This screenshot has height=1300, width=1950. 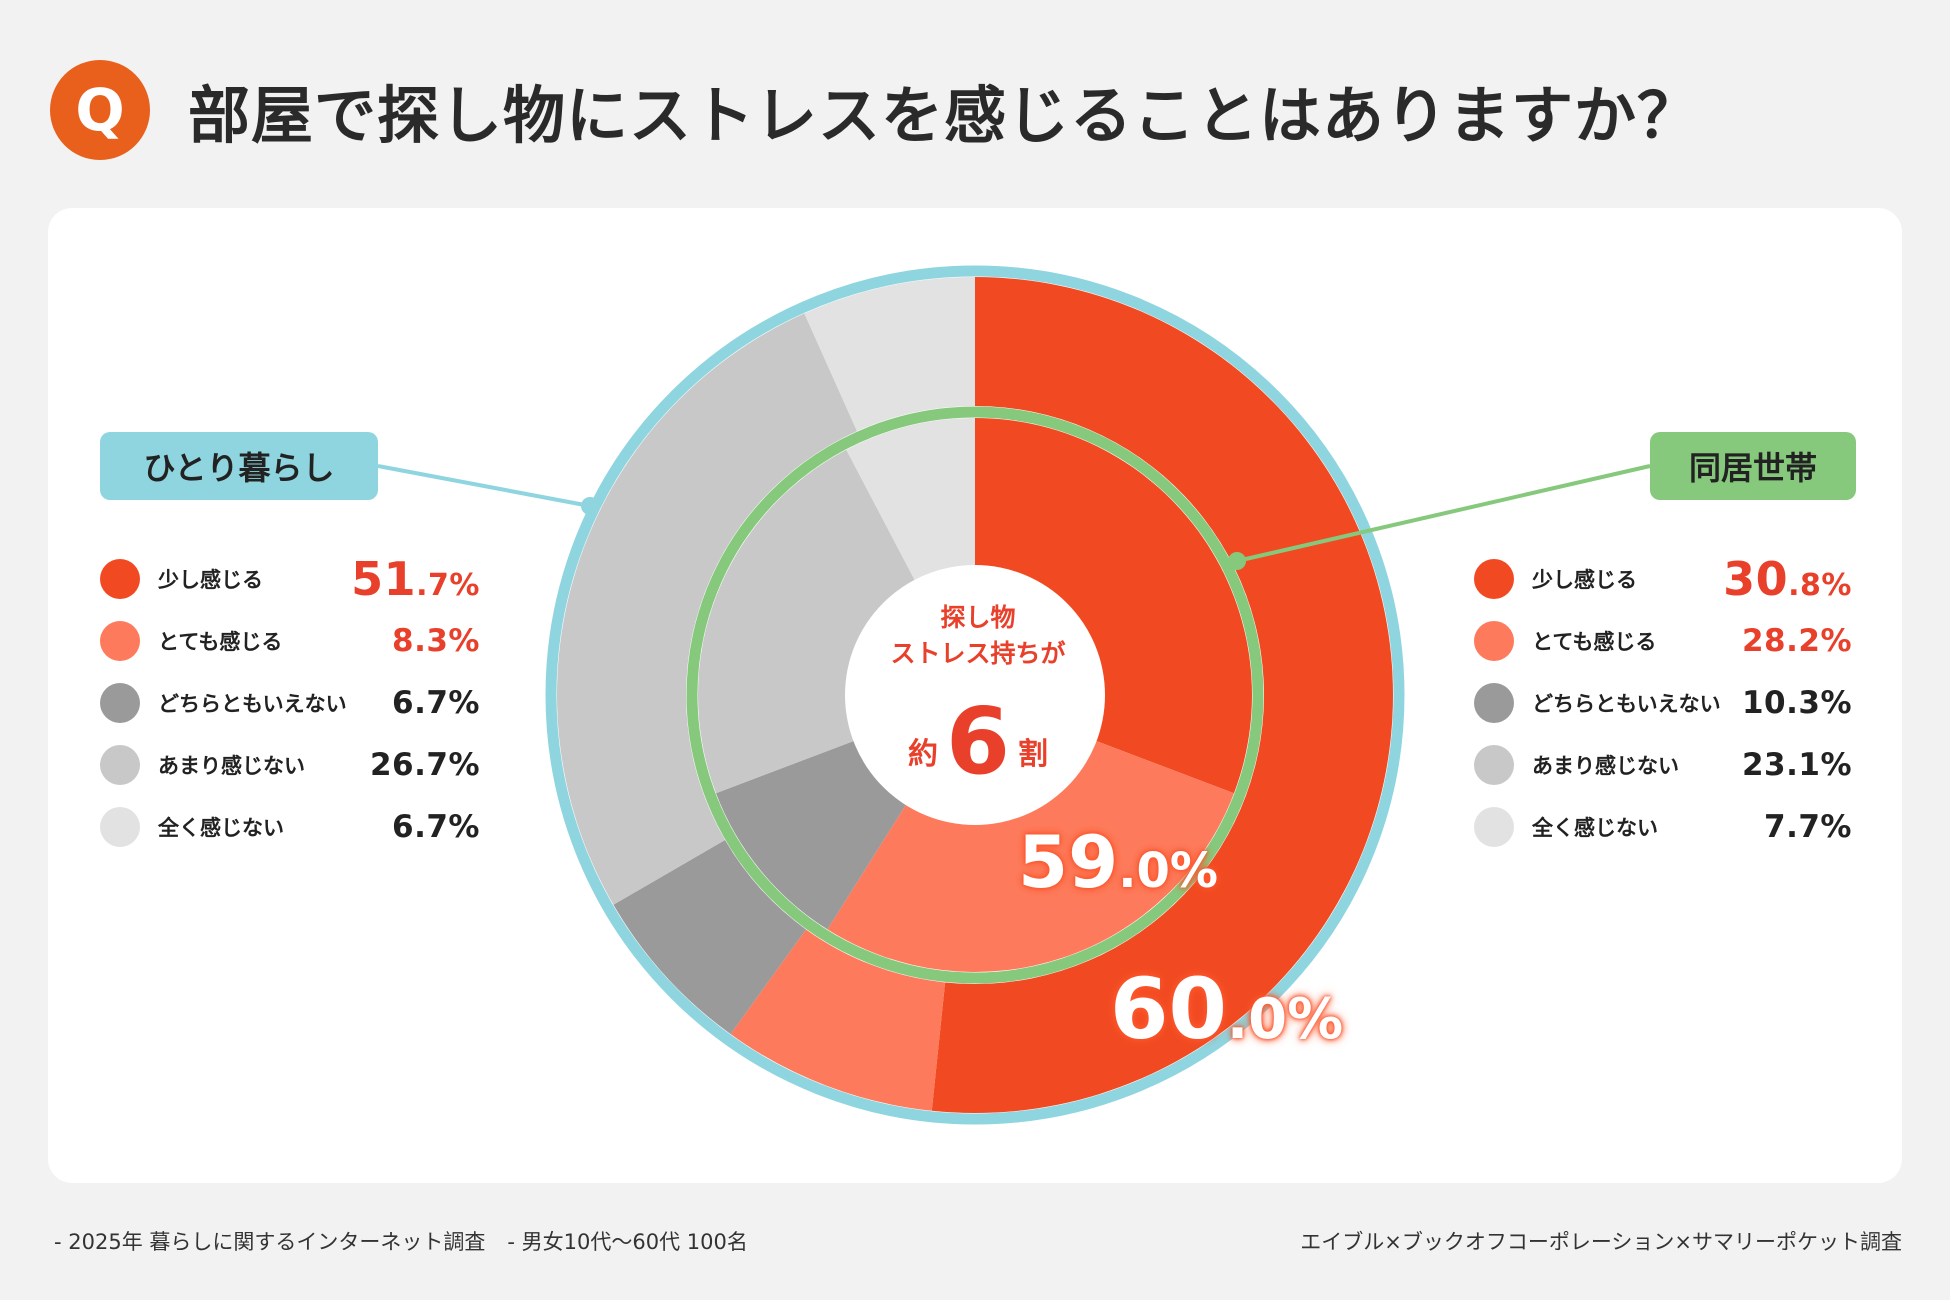 I want to click on legend-item: どちらともいえない 10.3%, so click(x=1663, y=703).